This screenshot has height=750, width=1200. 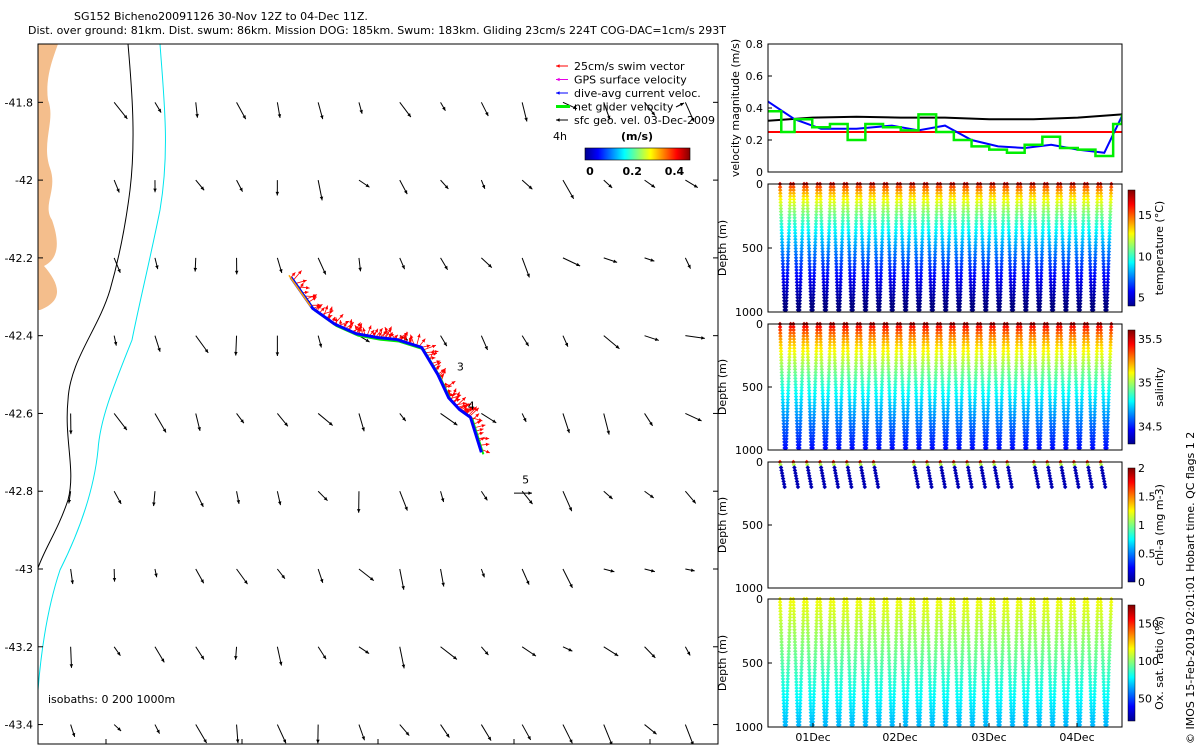 What do you see at coordinates (624, 107) in the screenshot?
I see `legend-label: net glider velocity` at bounding box center [624, 107].